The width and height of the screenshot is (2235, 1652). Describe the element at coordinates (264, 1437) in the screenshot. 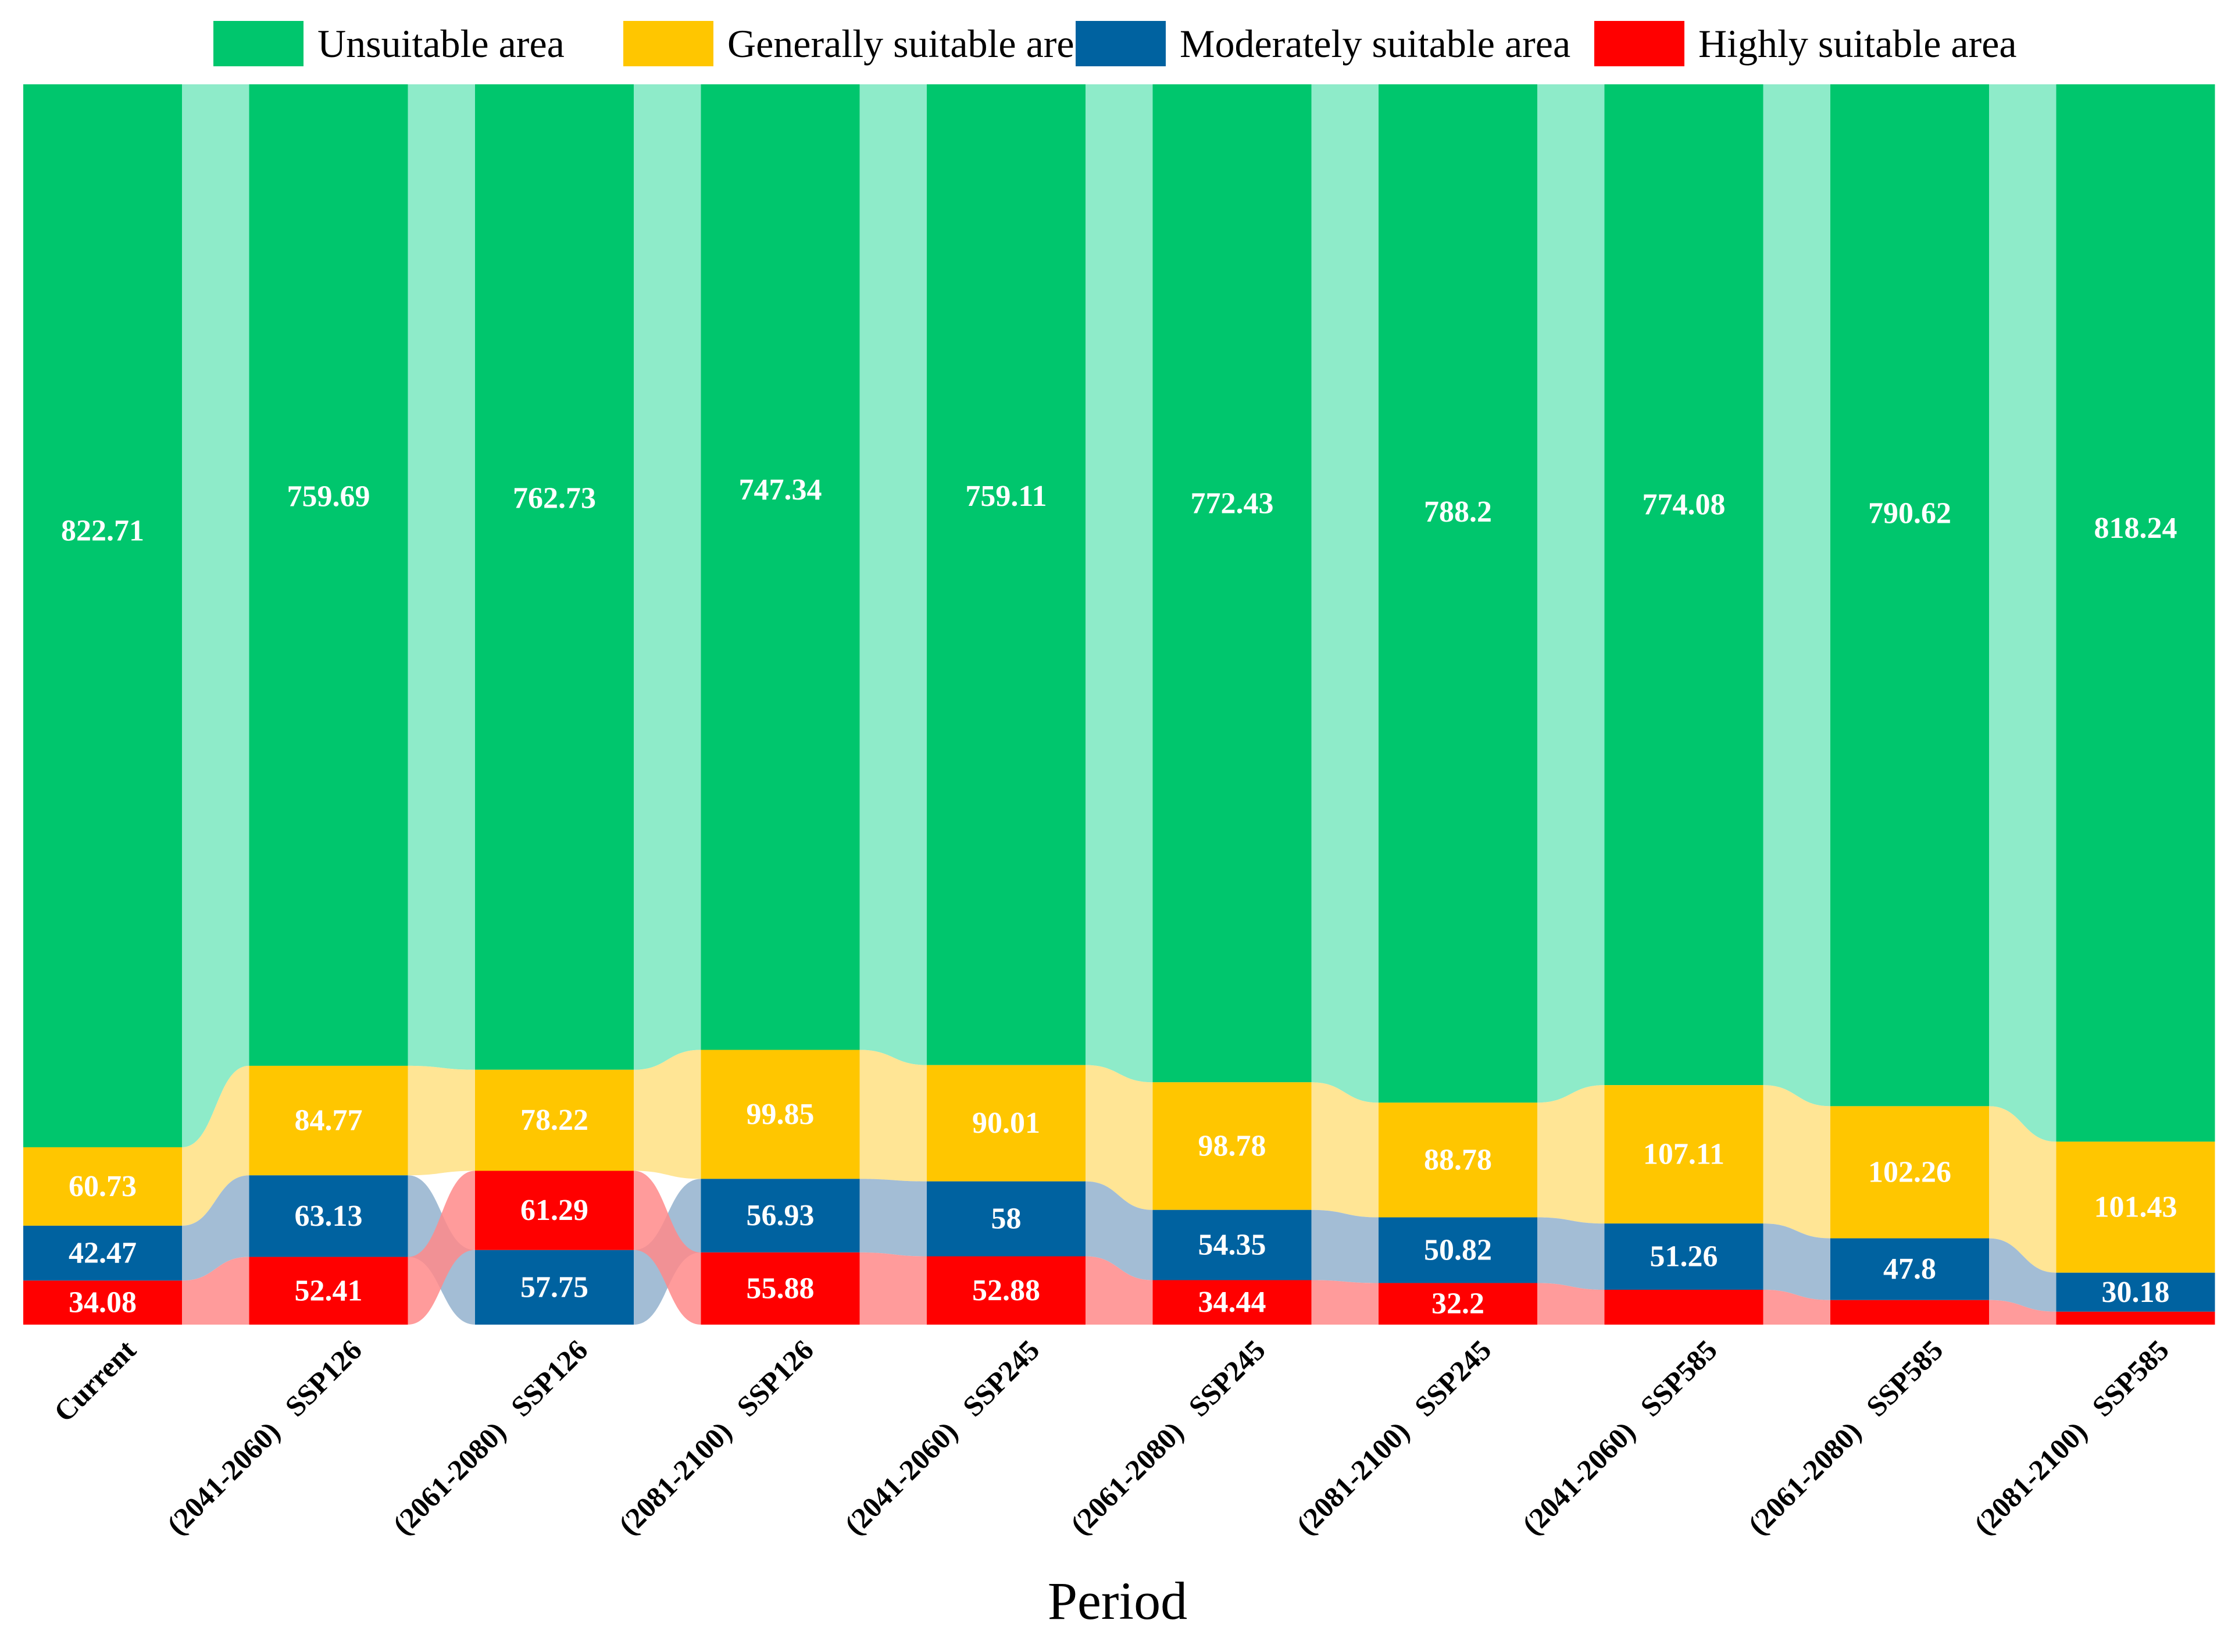

I see `x-tick-label-1: (2041-2060) SSP126` at that location.